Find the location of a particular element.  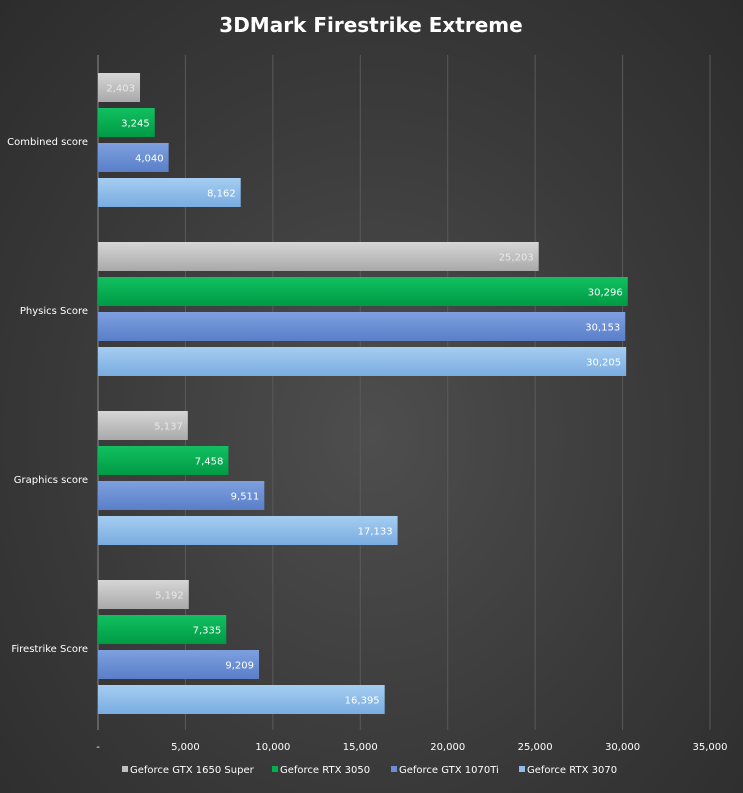

bar-value-label: 2,403 is located at coordinates (120, 89).